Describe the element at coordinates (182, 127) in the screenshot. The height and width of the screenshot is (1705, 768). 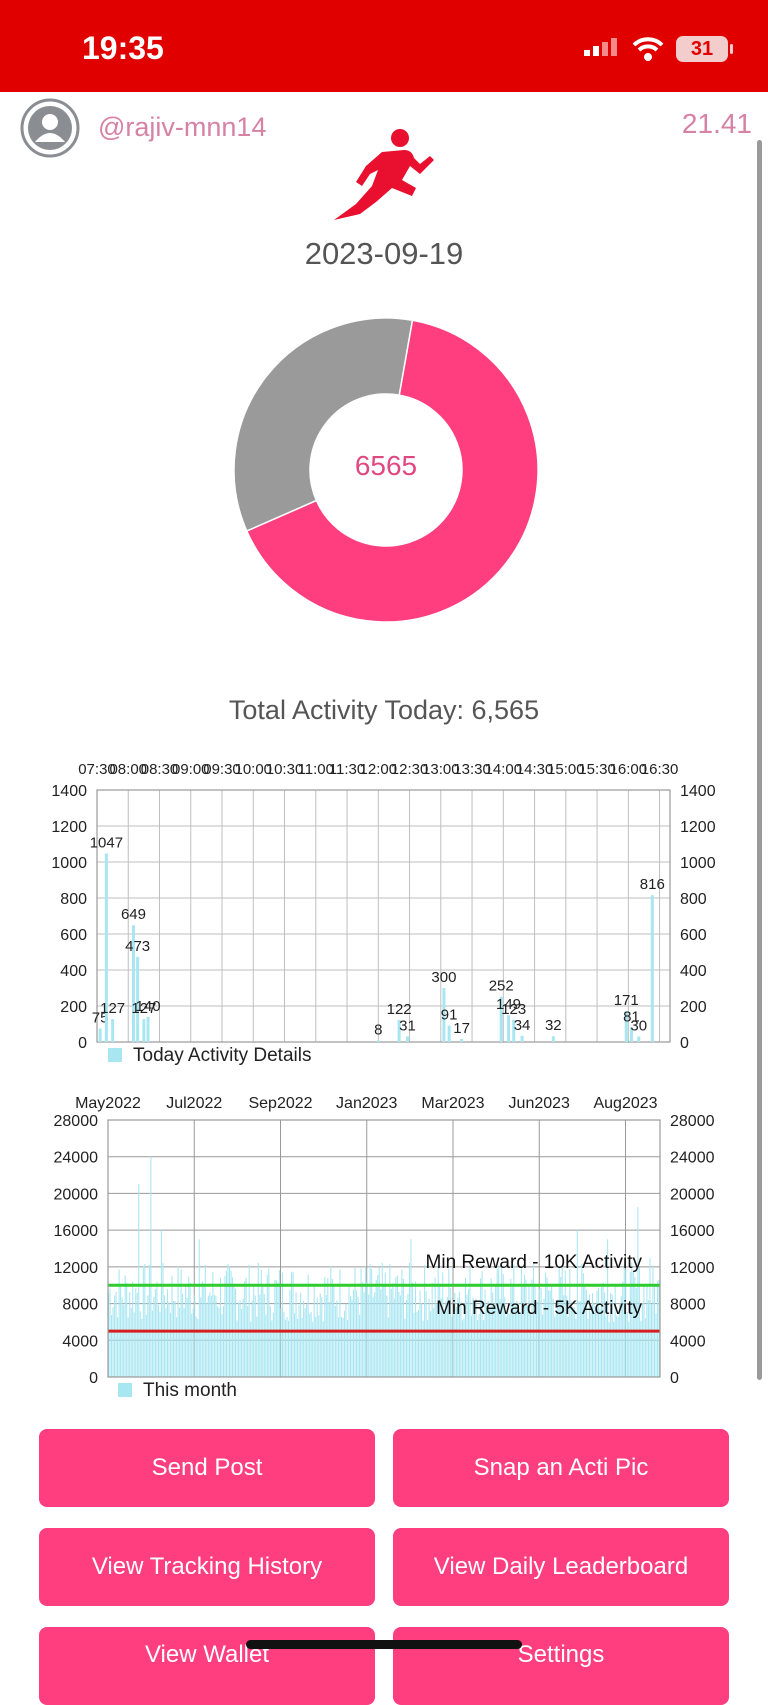
I see `username: @rajiv-mnn14` at that location.